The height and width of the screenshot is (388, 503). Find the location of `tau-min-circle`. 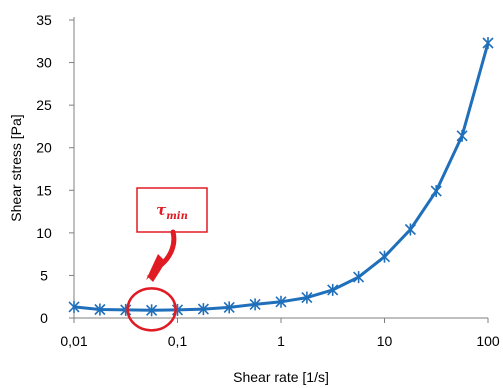

tau-min-circle is located at coordinates (151, 309).